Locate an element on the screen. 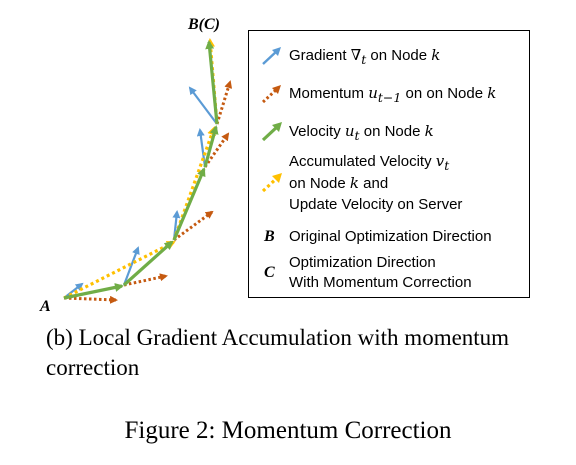  dotted-orange-arrow-icon is located at coordinates (271, 94).